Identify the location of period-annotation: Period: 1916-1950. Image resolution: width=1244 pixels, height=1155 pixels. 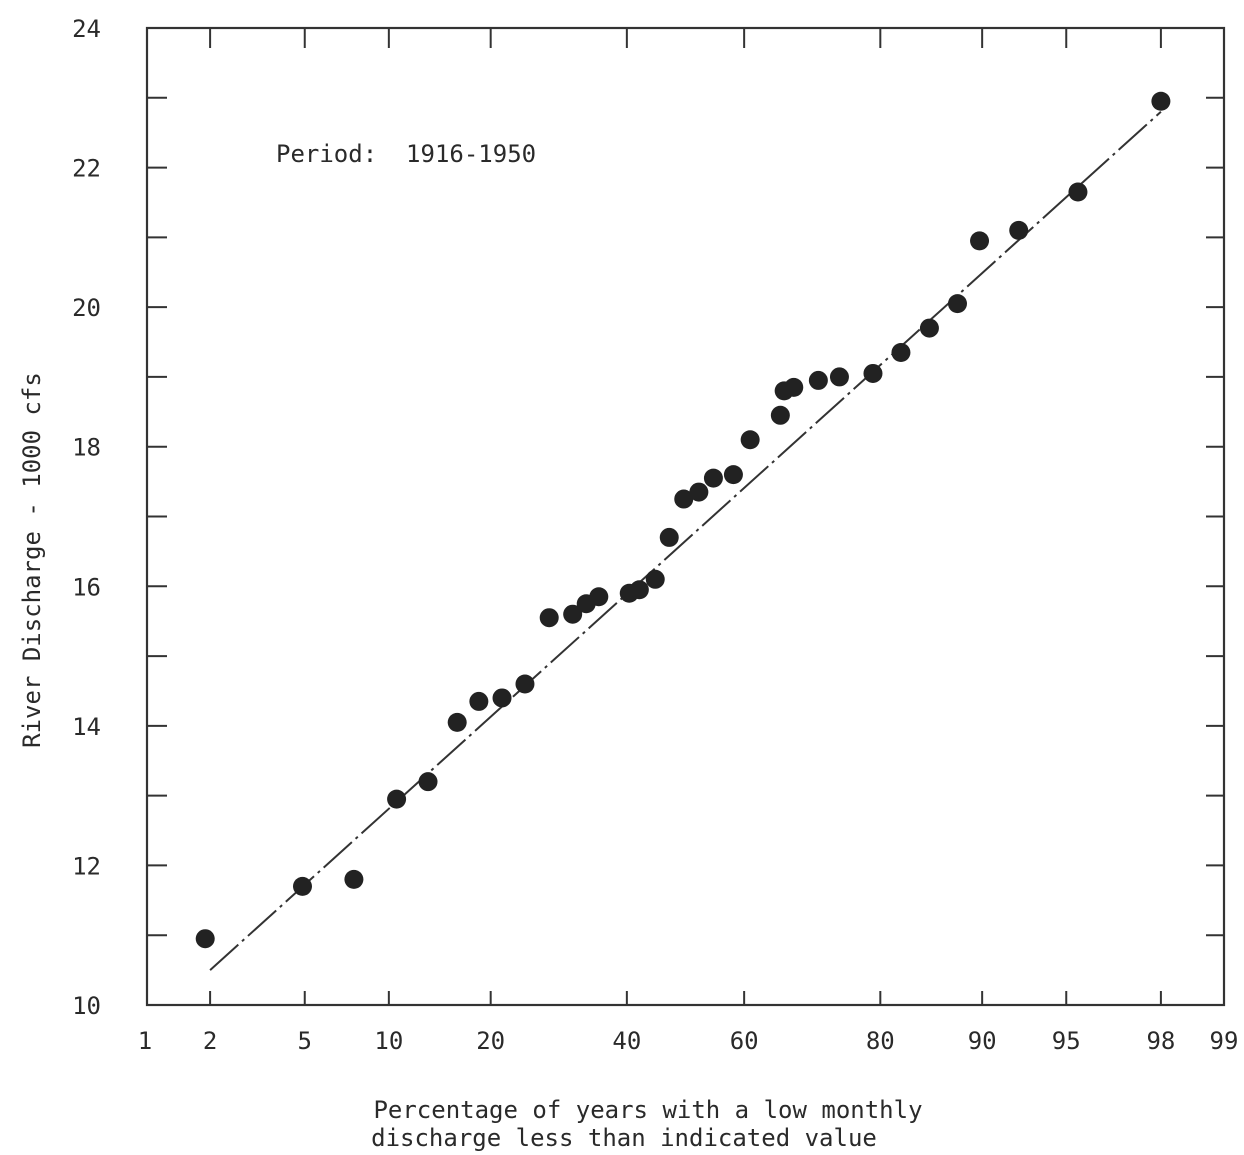
(406, 154).